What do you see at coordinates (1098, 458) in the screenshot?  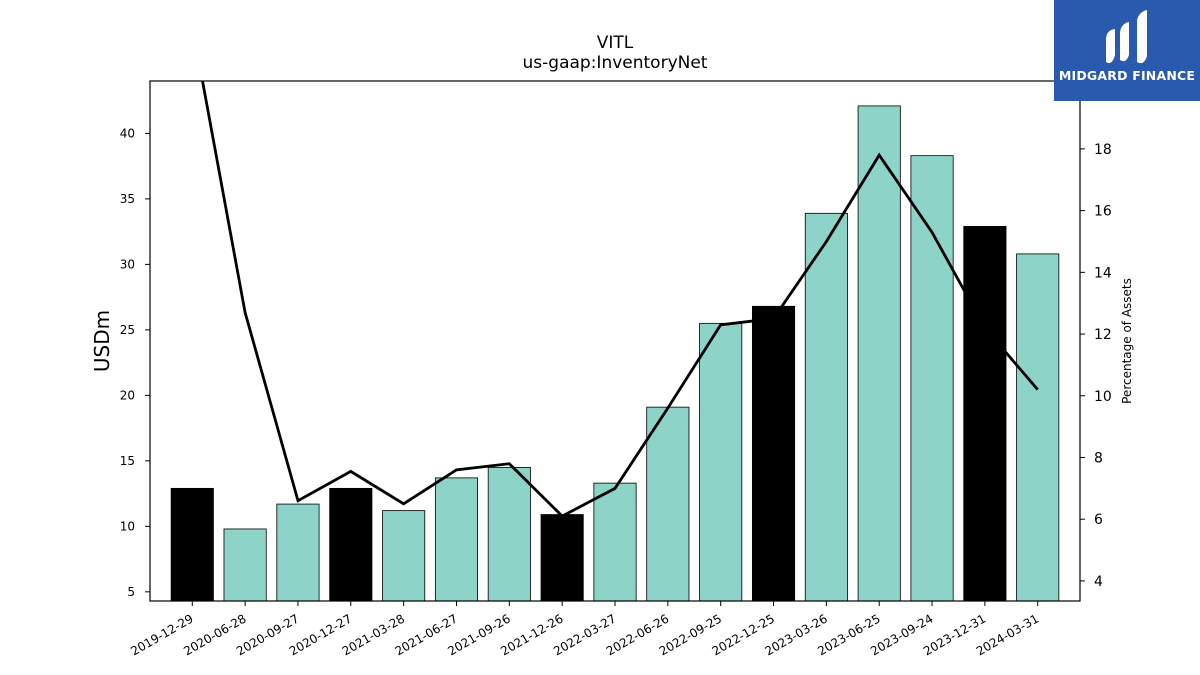 I see `y2-tick-label: 8` at bounding box center [1098, 458].